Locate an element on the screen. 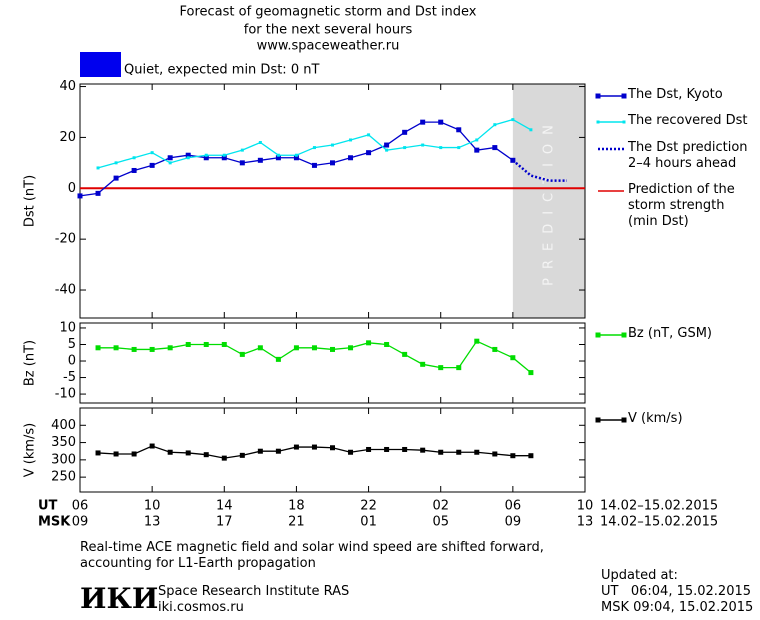 Image resolution: width=760 pixels, height=620 pixels. x-tick-label: 13 is located at coordinates (152, 522).